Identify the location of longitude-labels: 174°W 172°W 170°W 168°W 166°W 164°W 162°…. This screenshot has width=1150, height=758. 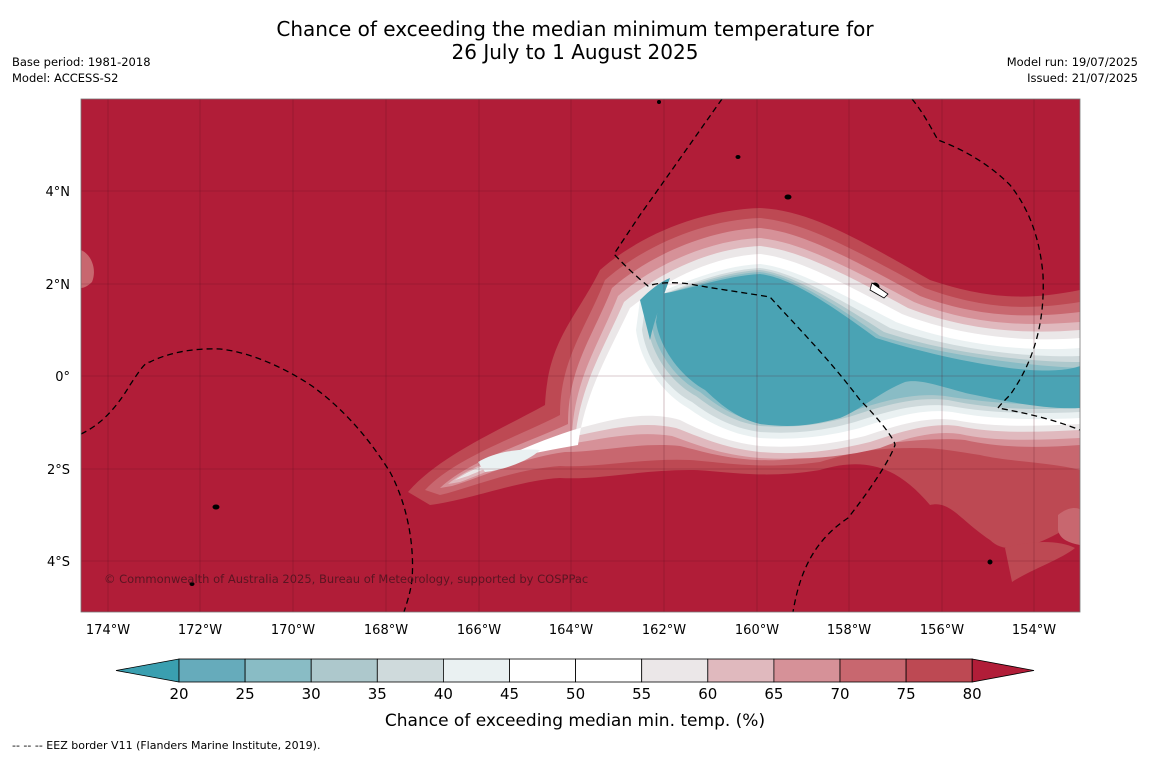
(571, 630).